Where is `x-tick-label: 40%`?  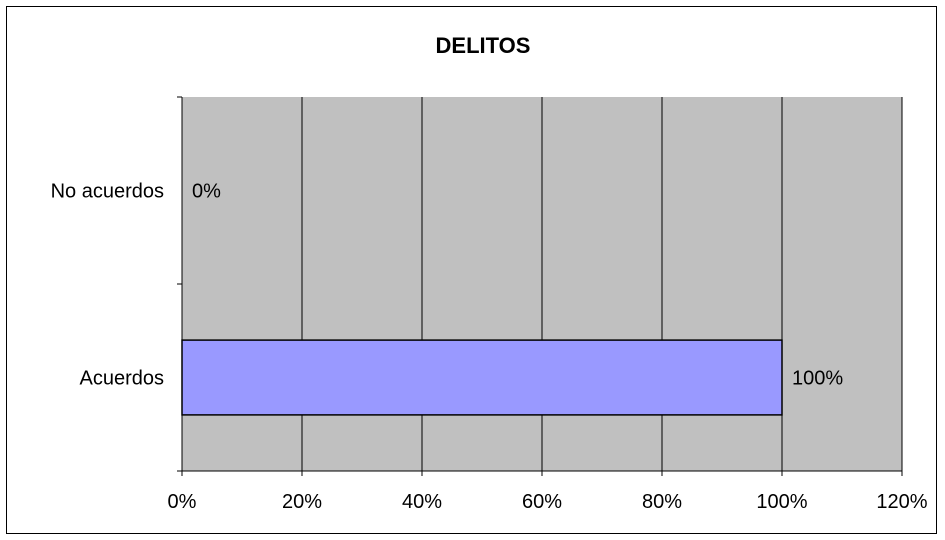
x-tick-label: 40% is located at coordinates (422, 502).